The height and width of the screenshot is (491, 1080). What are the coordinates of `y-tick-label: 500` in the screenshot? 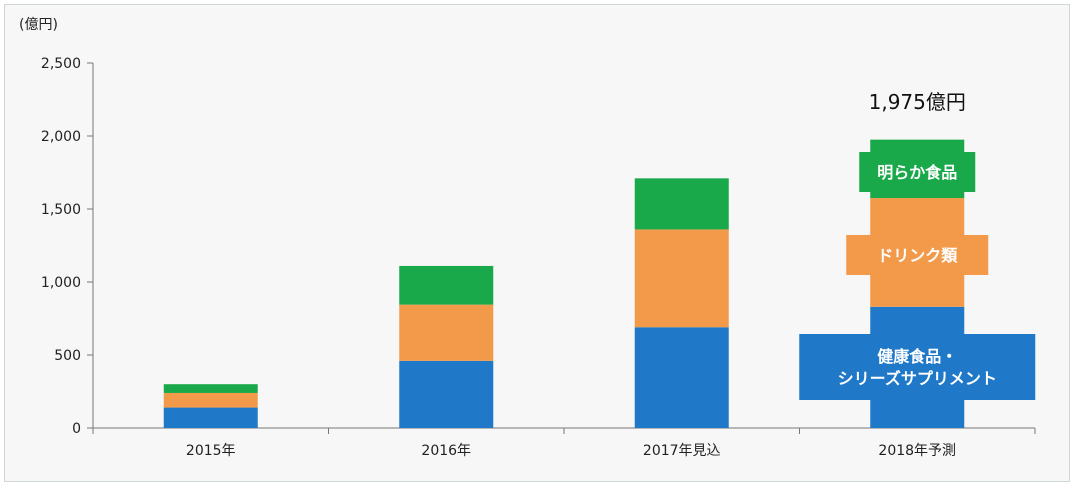 It's located at (67, 356).